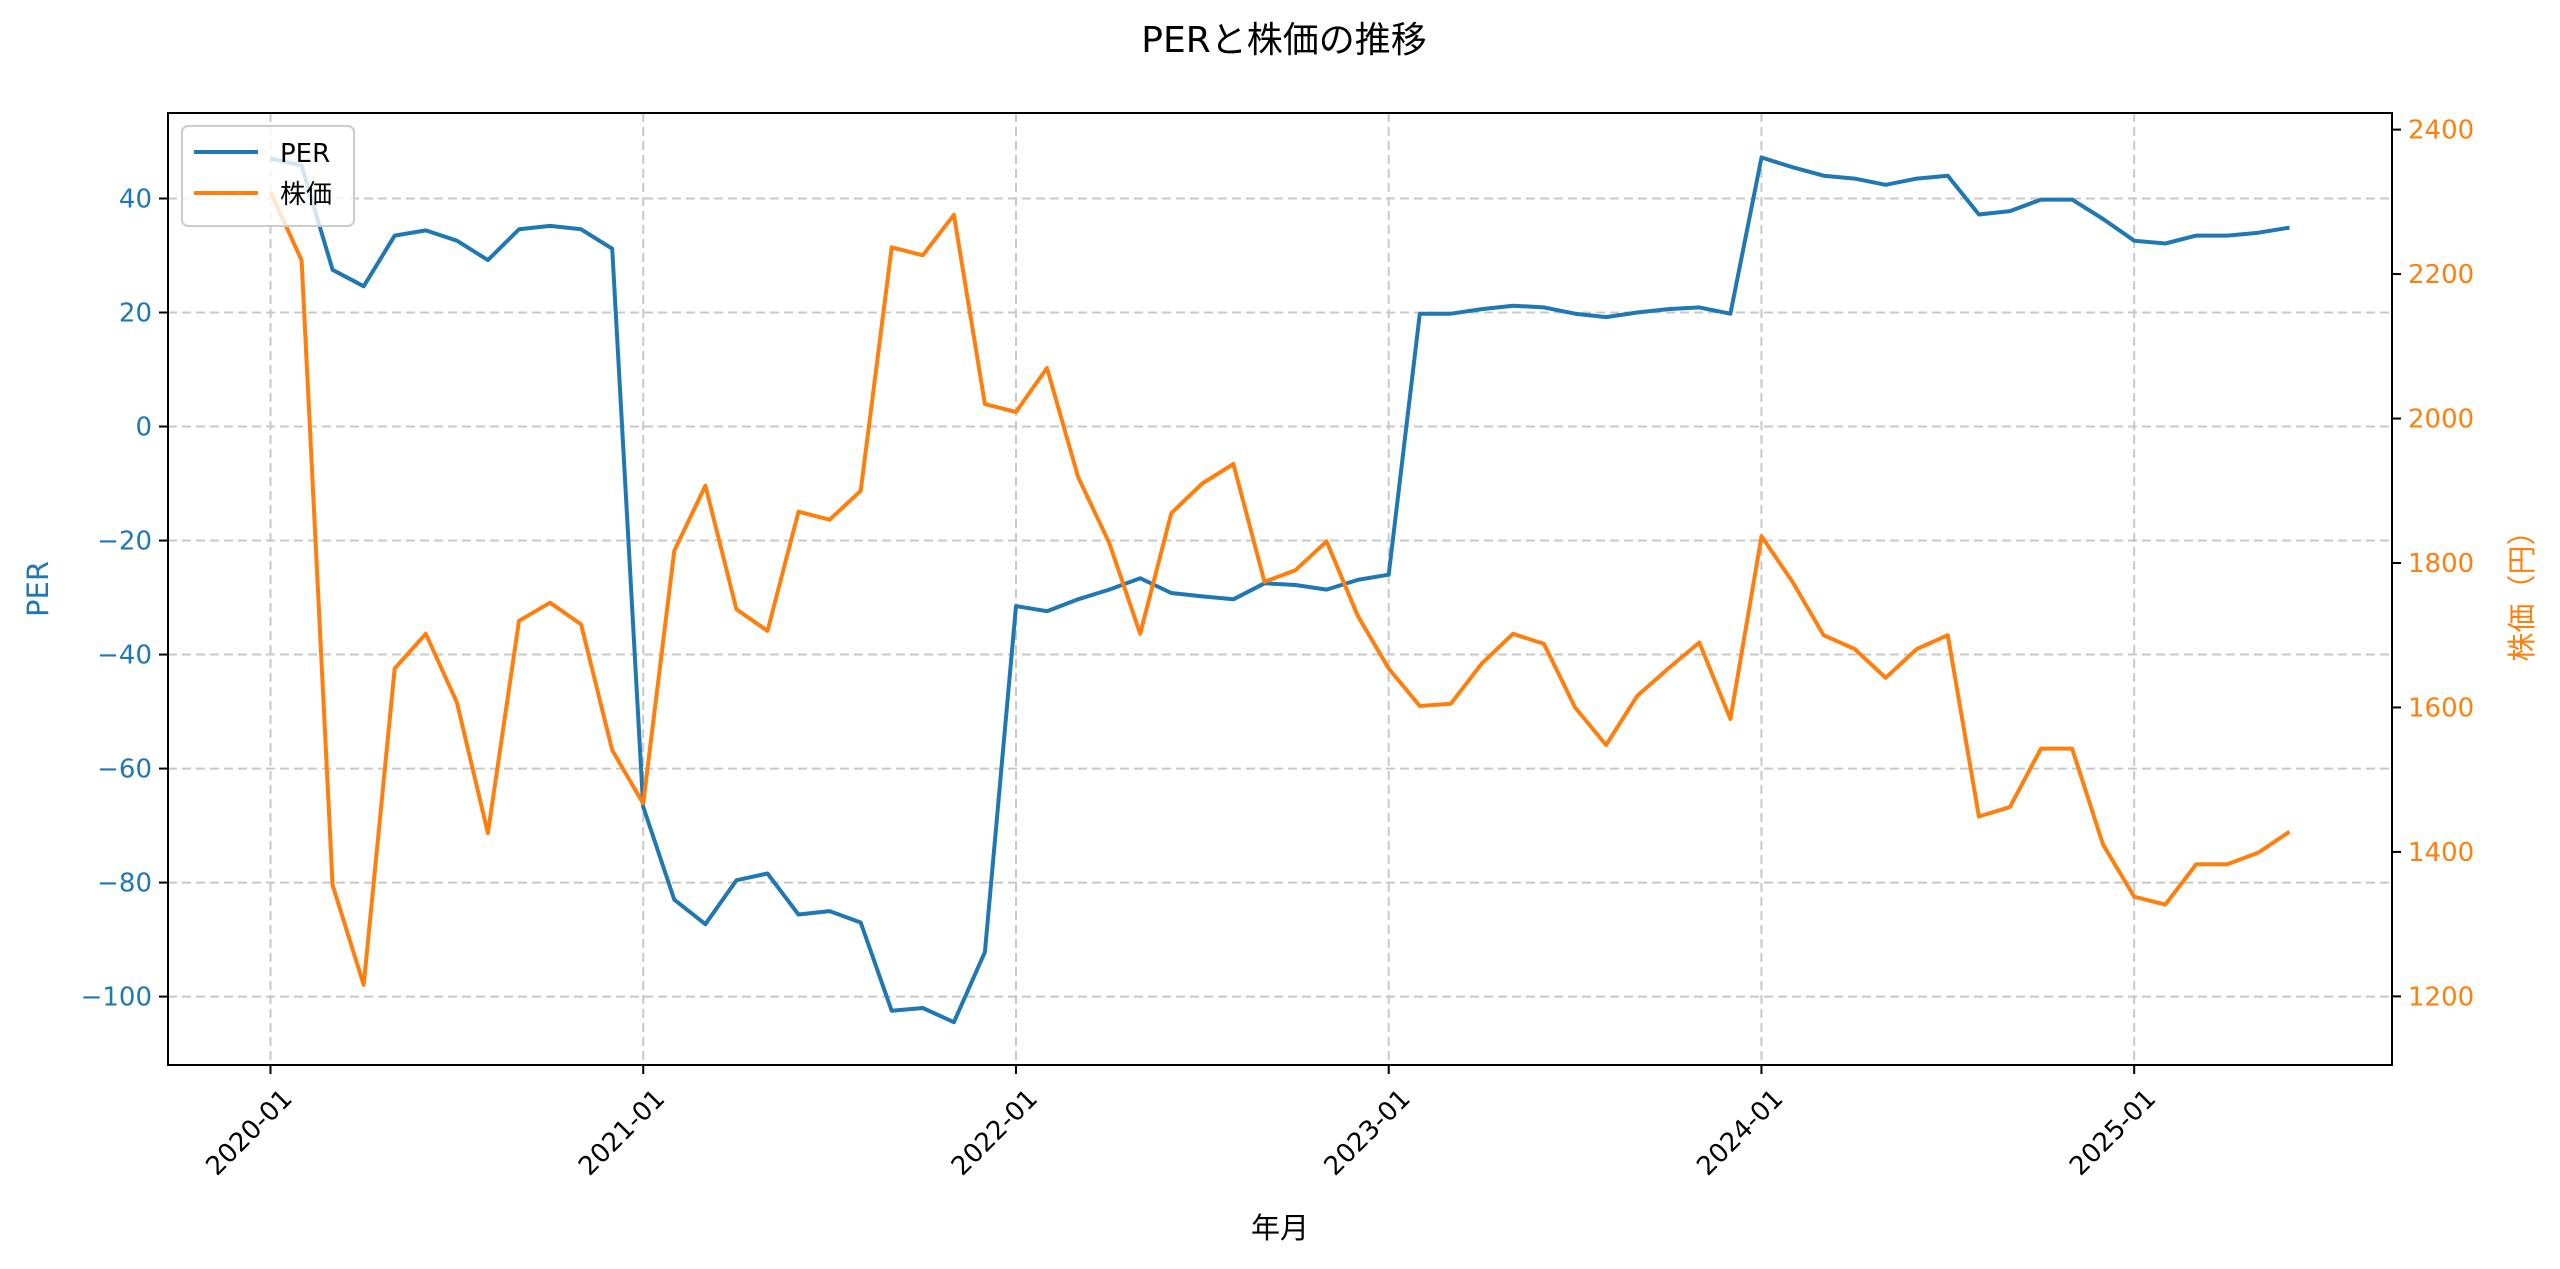  What do you see at coordinates (305, 154) in the screenshot?
I see `legend-label-per: PER` at bounding box center [305, 154].